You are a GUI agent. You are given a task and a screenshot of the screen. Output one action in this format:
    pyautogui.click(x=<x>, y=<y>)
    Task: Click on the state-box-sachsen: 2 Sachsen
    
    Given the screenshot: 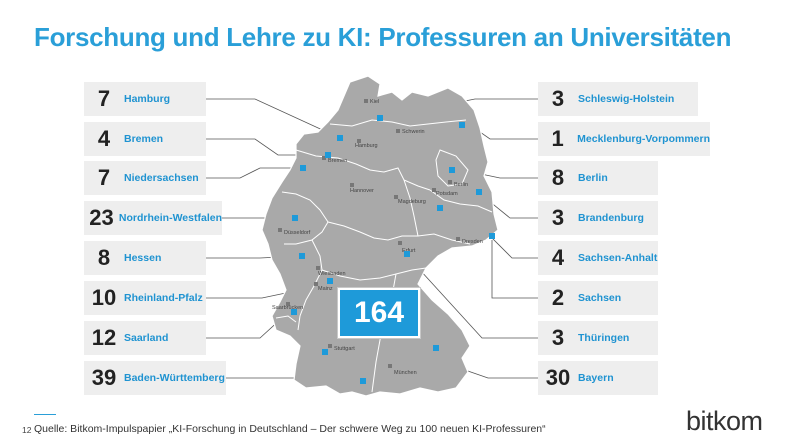 What is the action you would take?
    pyautogui.click(x=598, y=298)
    